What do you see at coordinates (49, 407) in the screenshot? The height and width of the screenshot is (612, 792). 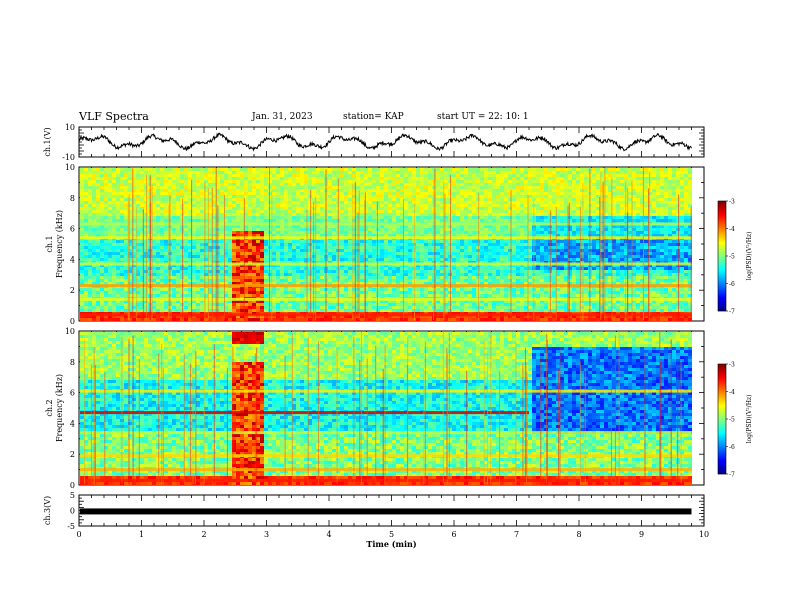 I see `y-axis-label: ch.2` at bounding box center [49, 407].